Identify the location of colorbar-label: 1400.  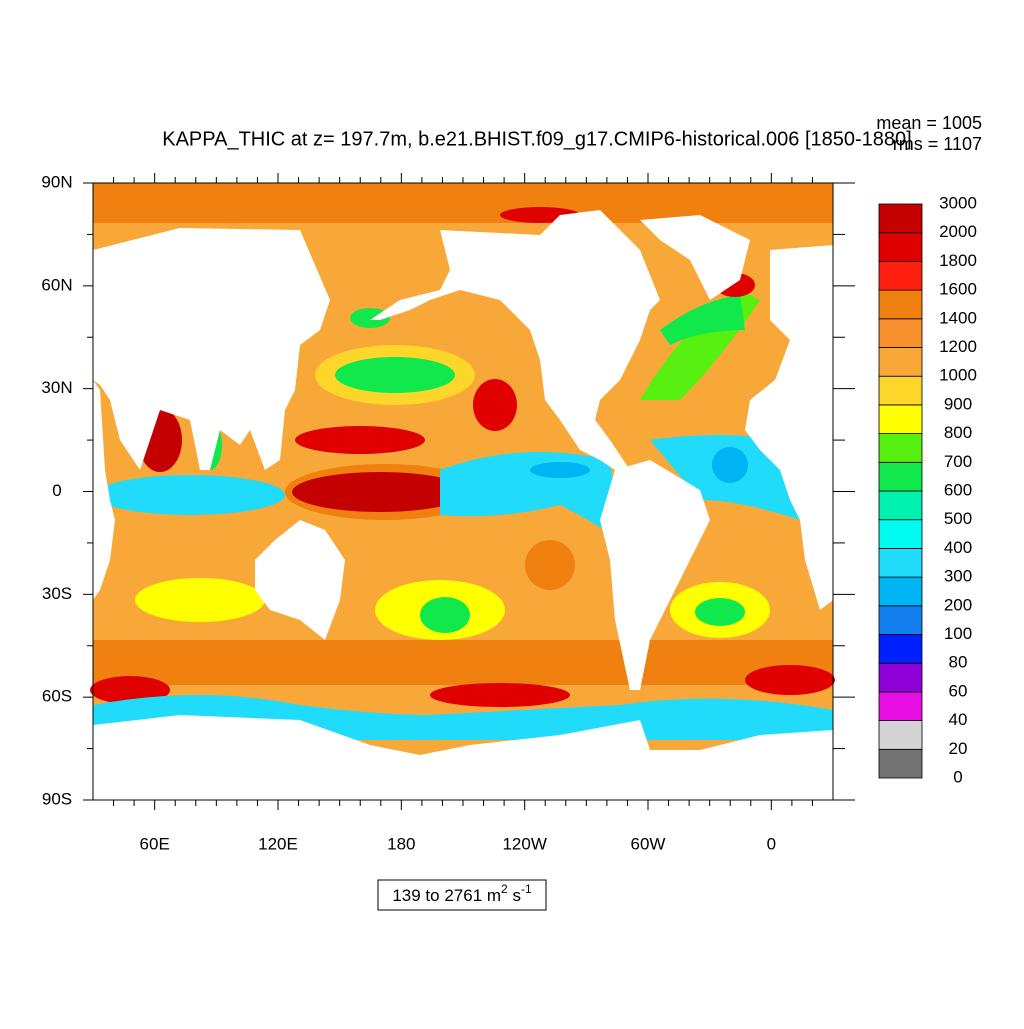
(958, 317).